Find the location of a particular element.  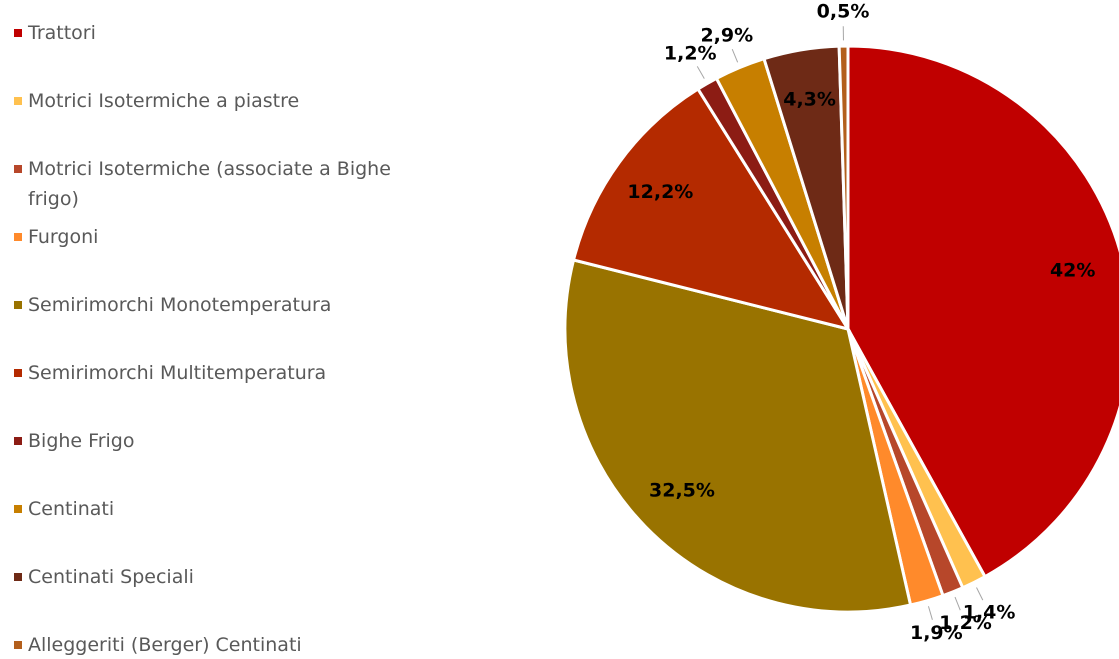

legend-label: Centinati is located at coordinates (71, 509).